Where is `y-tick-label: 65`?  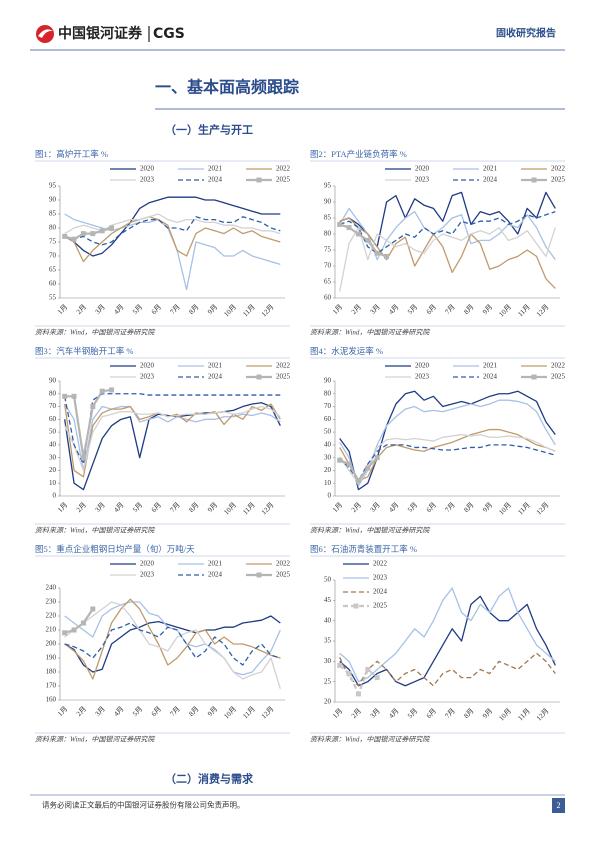
y-tick-label: 65 is located at coordinates (328, 282).